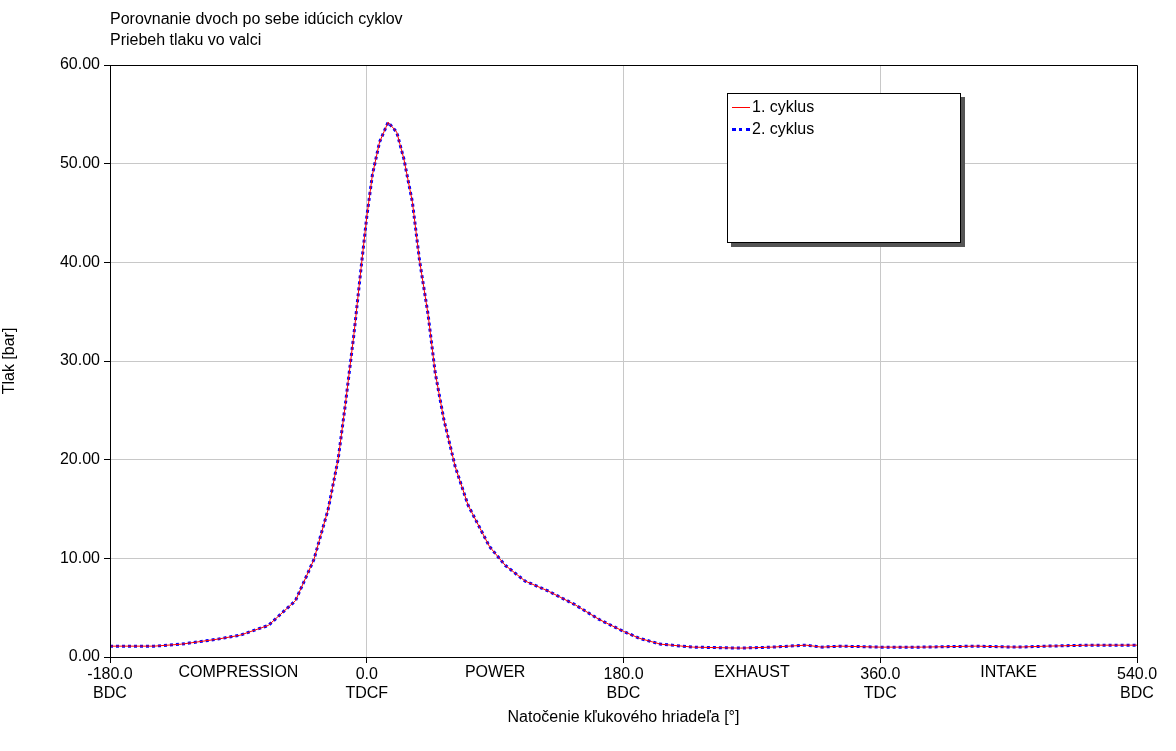 Image resolution: width=1176 pixels, height=751 pixels. Describe the element at coordinates (783, 129) in the screenshot. I see `legend-label: 2. cyklus` at that location.